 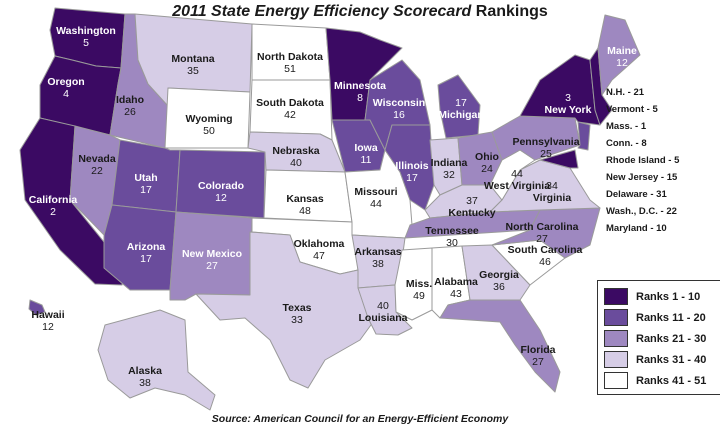 What do you see at coordinates (517, 180) in the screenshot?
I see `label-west-virginia: 44 West Virginia` at bounding box center [517, 180].